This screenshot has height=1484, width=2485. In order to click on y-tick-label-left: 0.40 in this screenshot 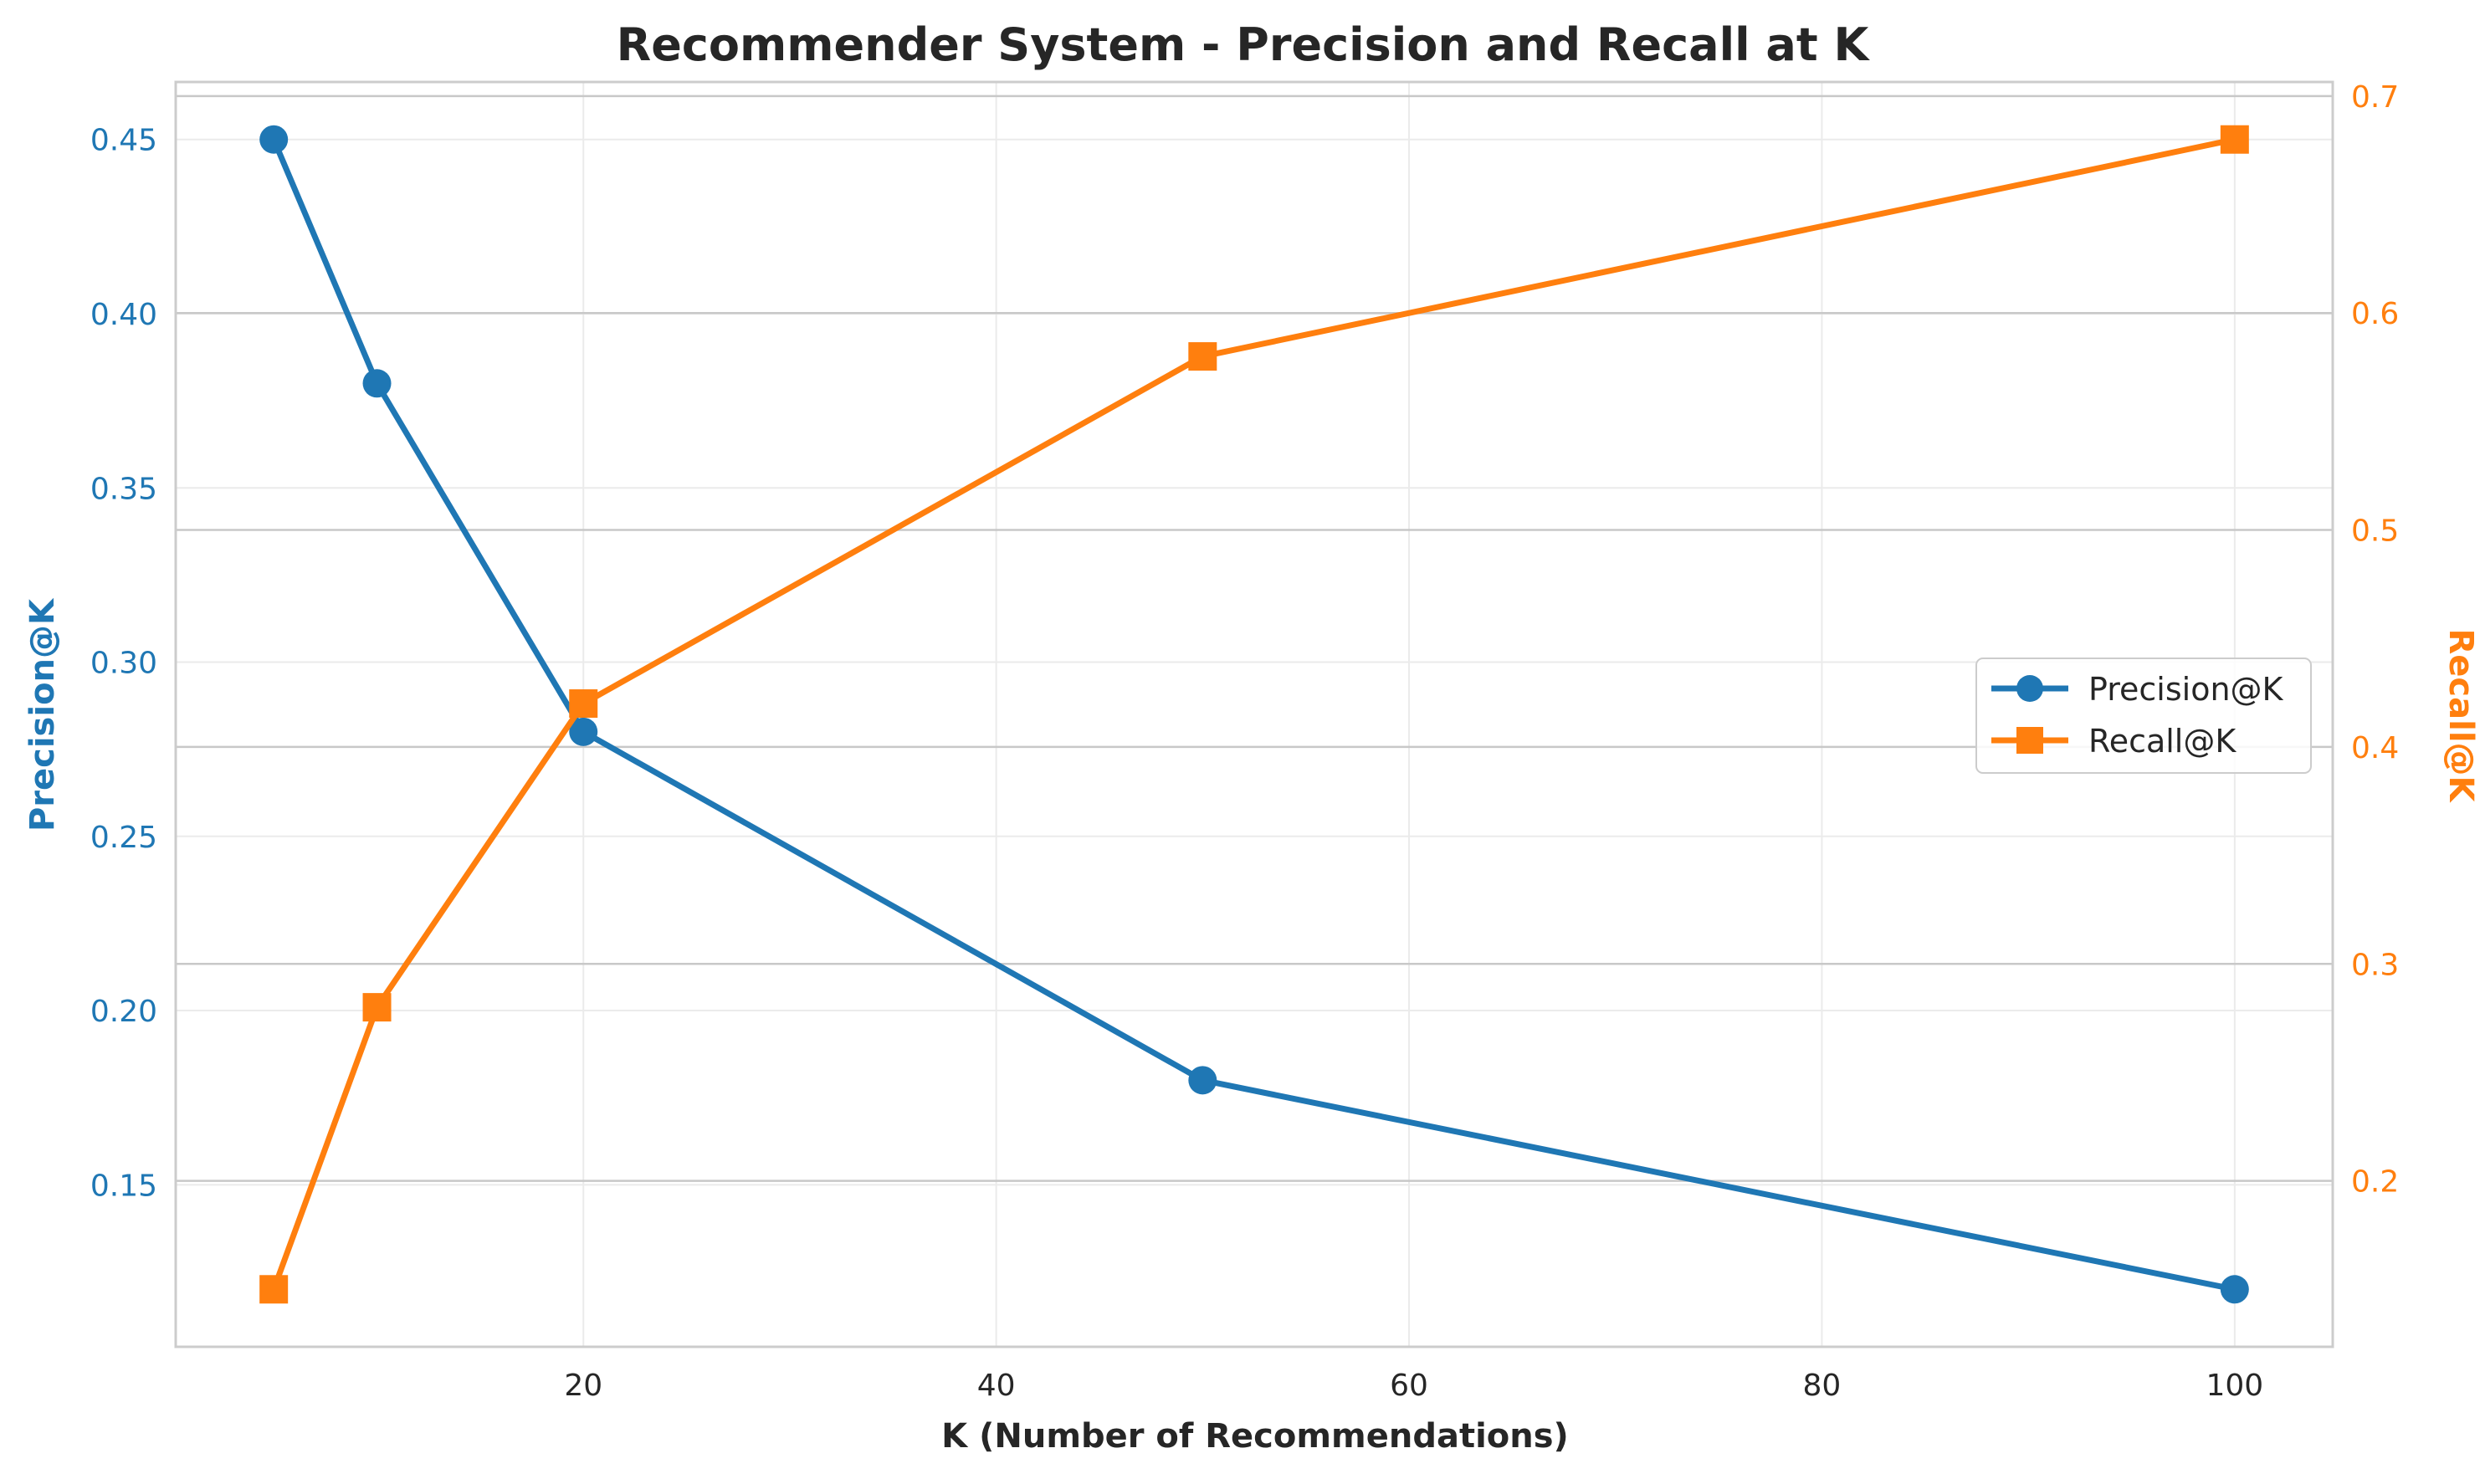, I will do `click(124, 315)`.